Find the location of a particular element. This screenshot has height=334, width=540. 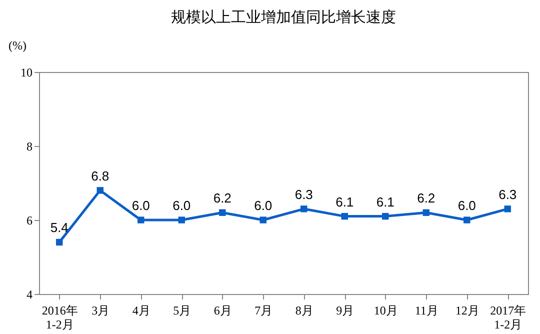

data-label: 6.8 is located at coordinates (100, 176).